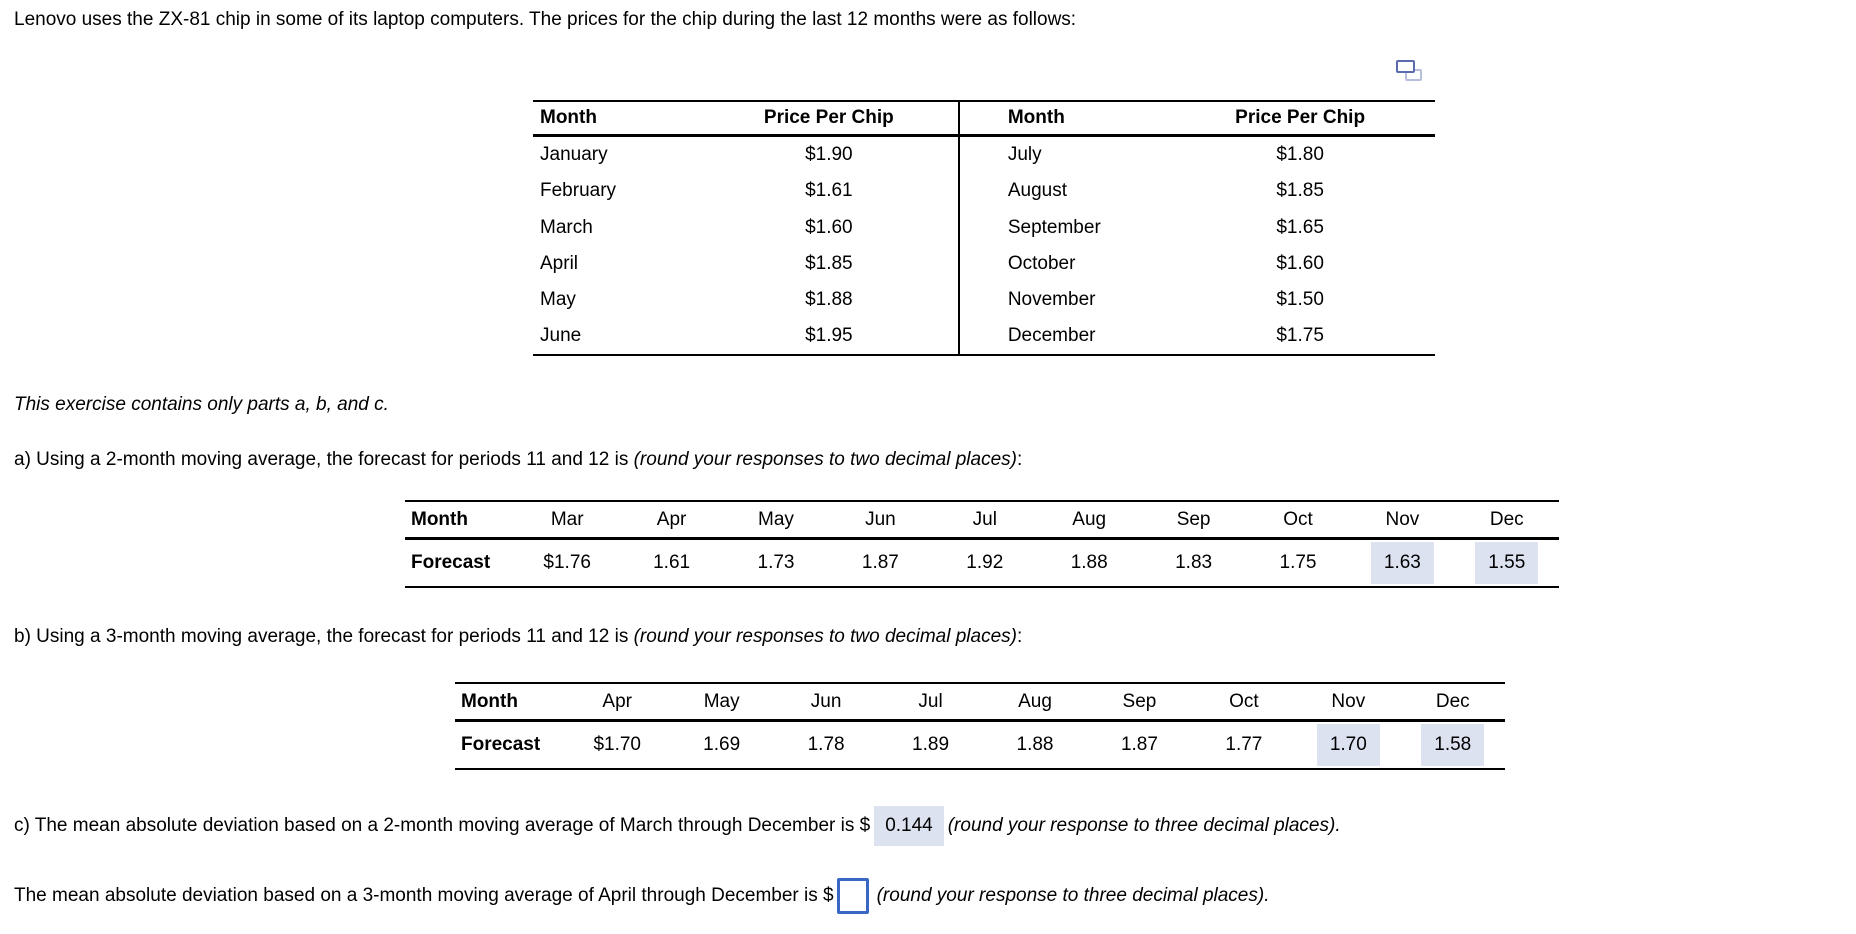 The image size is (1856, 934). I want to click on month-cell: February, so click(578, 191).